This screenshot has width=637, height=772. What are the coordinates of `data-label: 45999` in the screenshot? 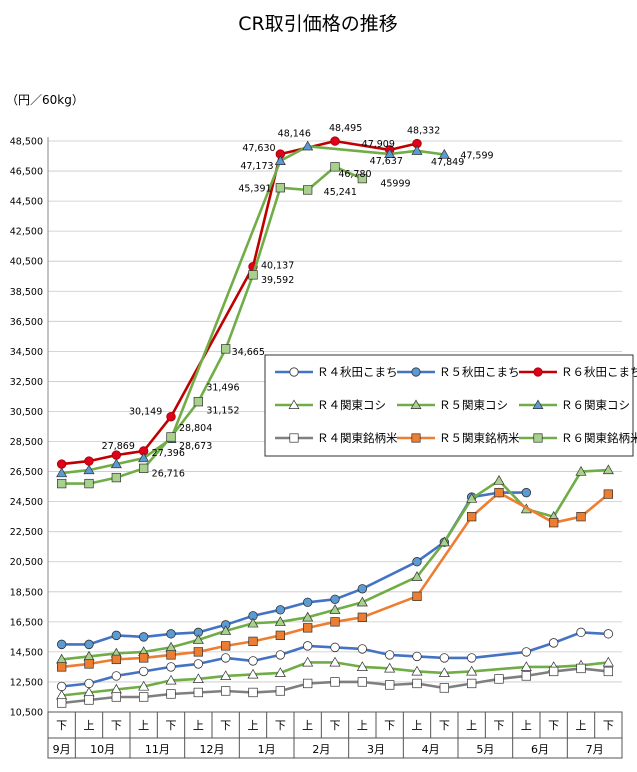 It's located at (395, 184).